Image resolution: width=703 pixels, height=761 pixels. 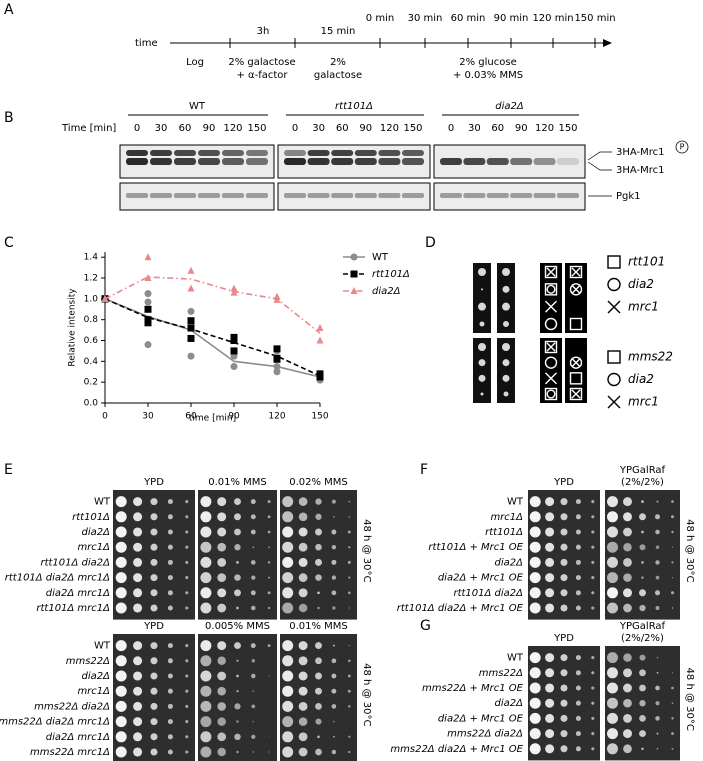 I want to click on strain-label: WT, so click(x=515, y=502).